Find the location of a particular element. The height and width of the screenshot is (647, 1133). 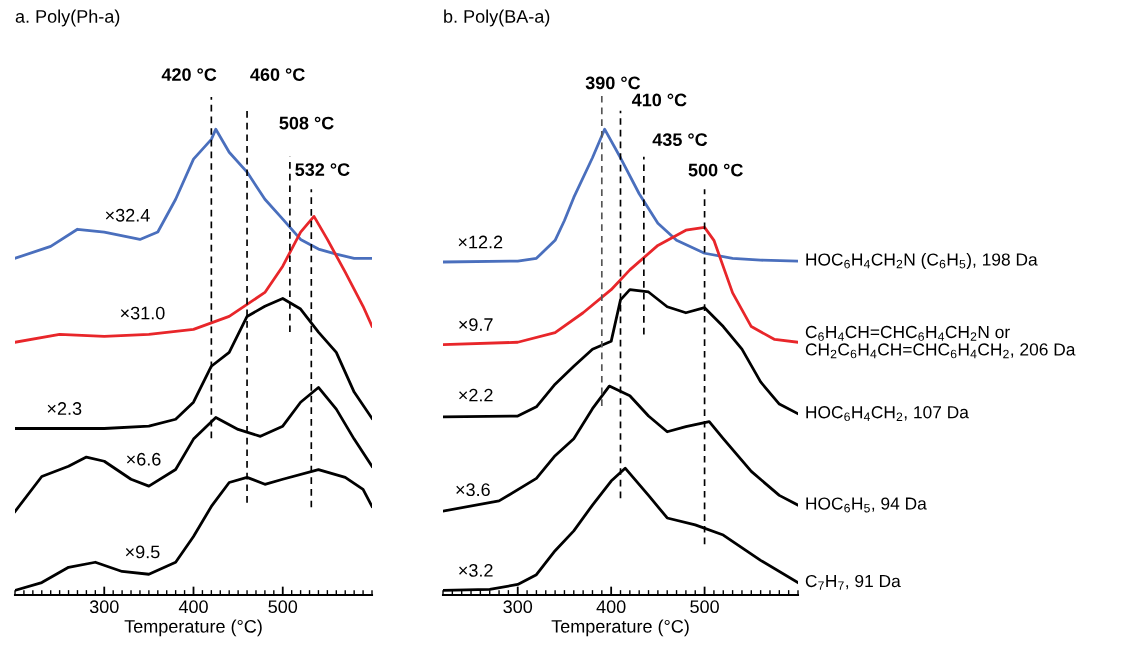

annotation: ×6.6 is located at coordinates (143, 459).